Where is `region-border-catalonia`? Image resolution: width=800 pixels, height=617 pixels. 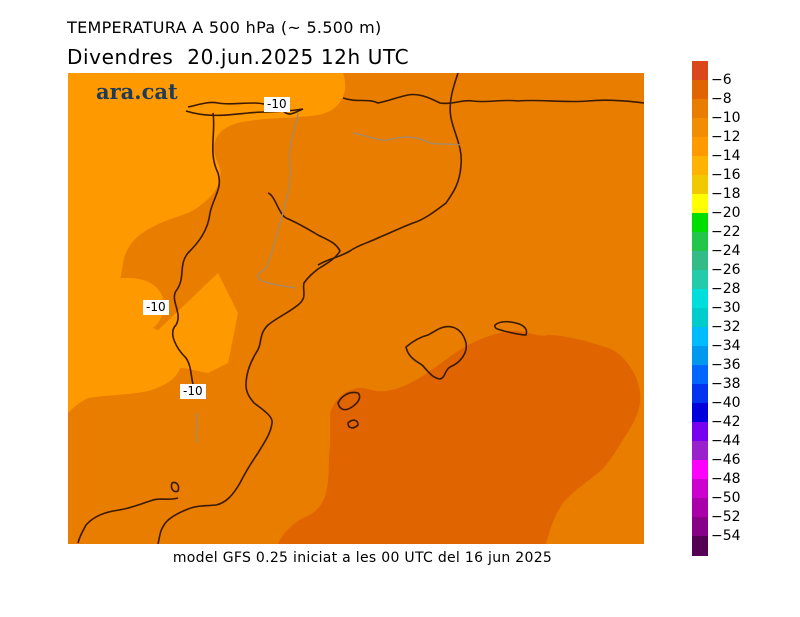 region-border-catalonia is located at coordinates (278, 200).